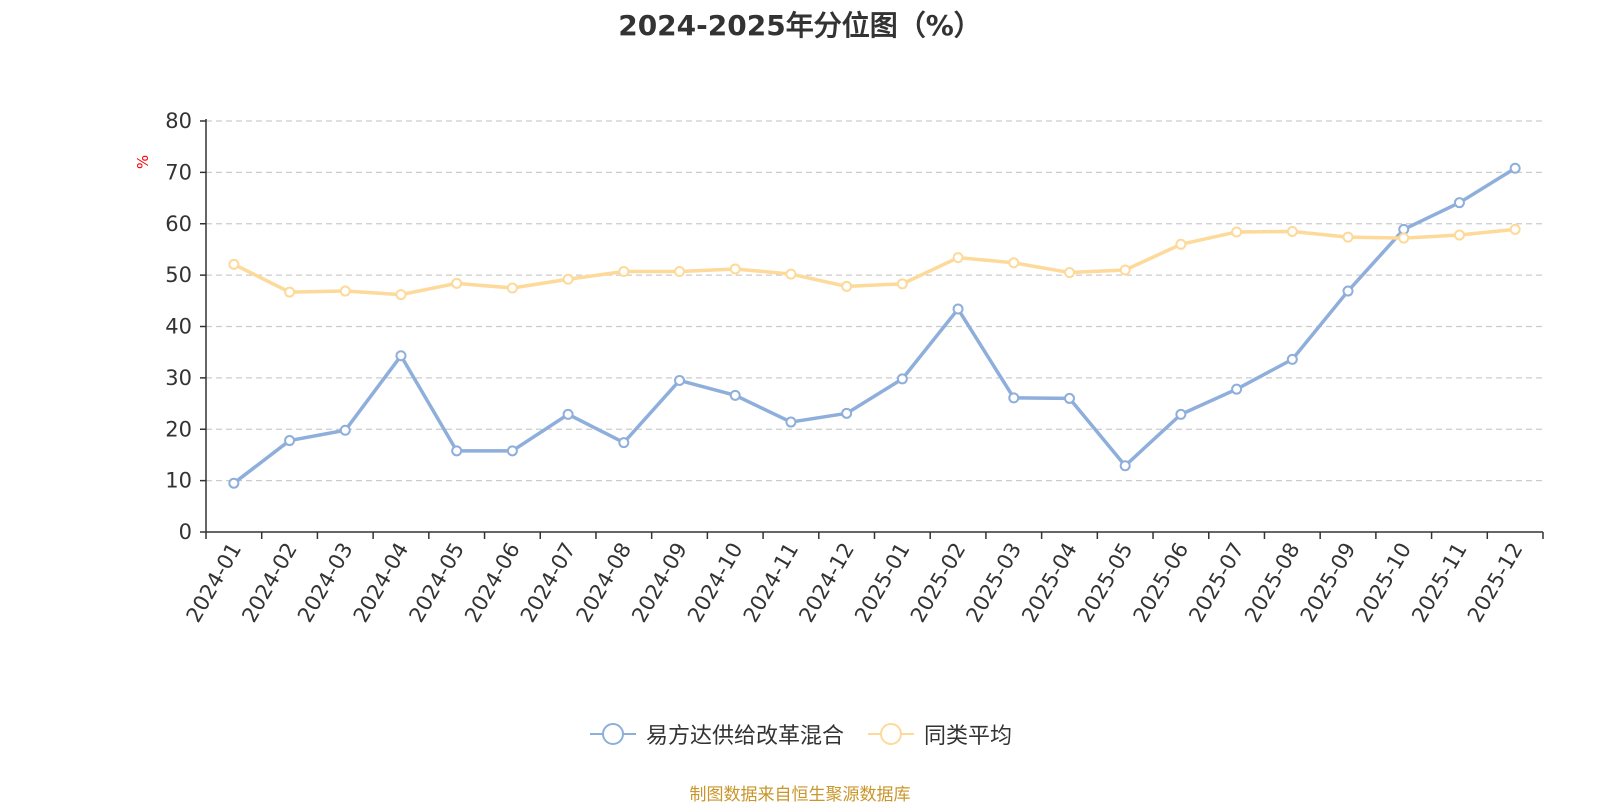 This screenshot has height=805, width=1600. What do you see at coordinates (492, 583) in the screenshot?
I see `x-tick-label: 2024-06` at bounding box center [492, 583].